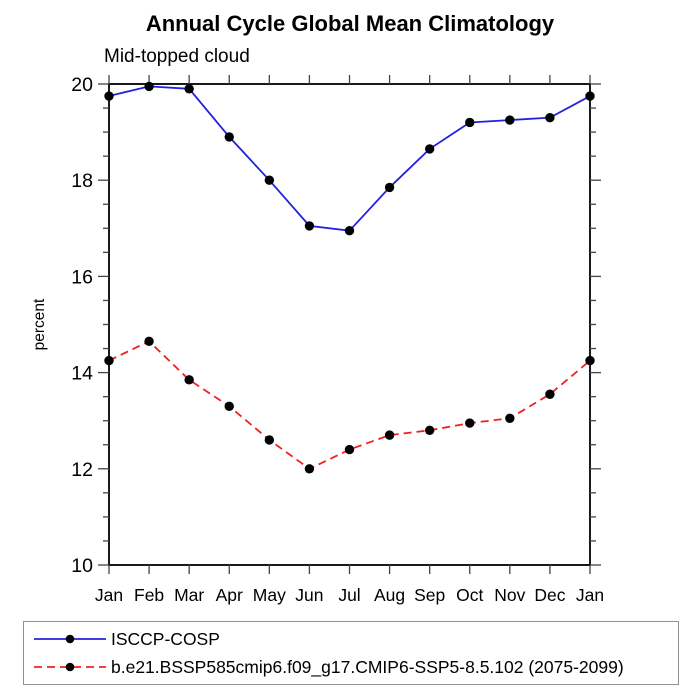  I want to click on y-axis-label: percent, so click(39, 324).